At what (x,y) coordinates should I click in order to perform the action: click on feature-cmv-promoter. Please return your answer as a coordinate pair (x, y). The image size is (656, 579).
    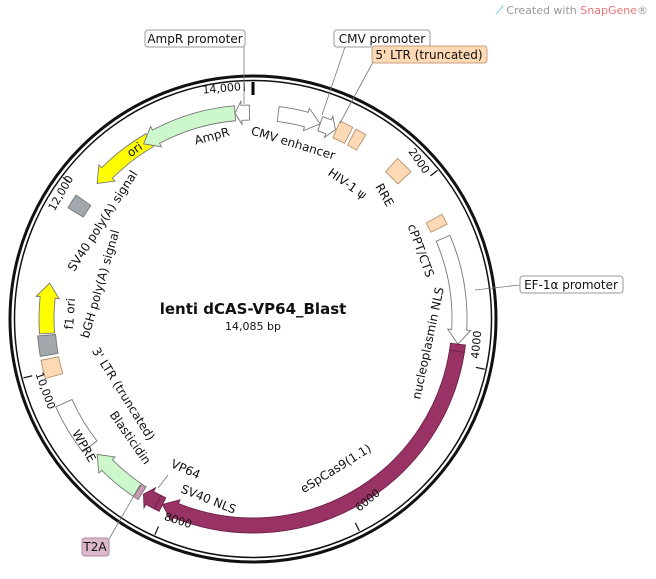
    Looking at the image, I should click on (326, 126).